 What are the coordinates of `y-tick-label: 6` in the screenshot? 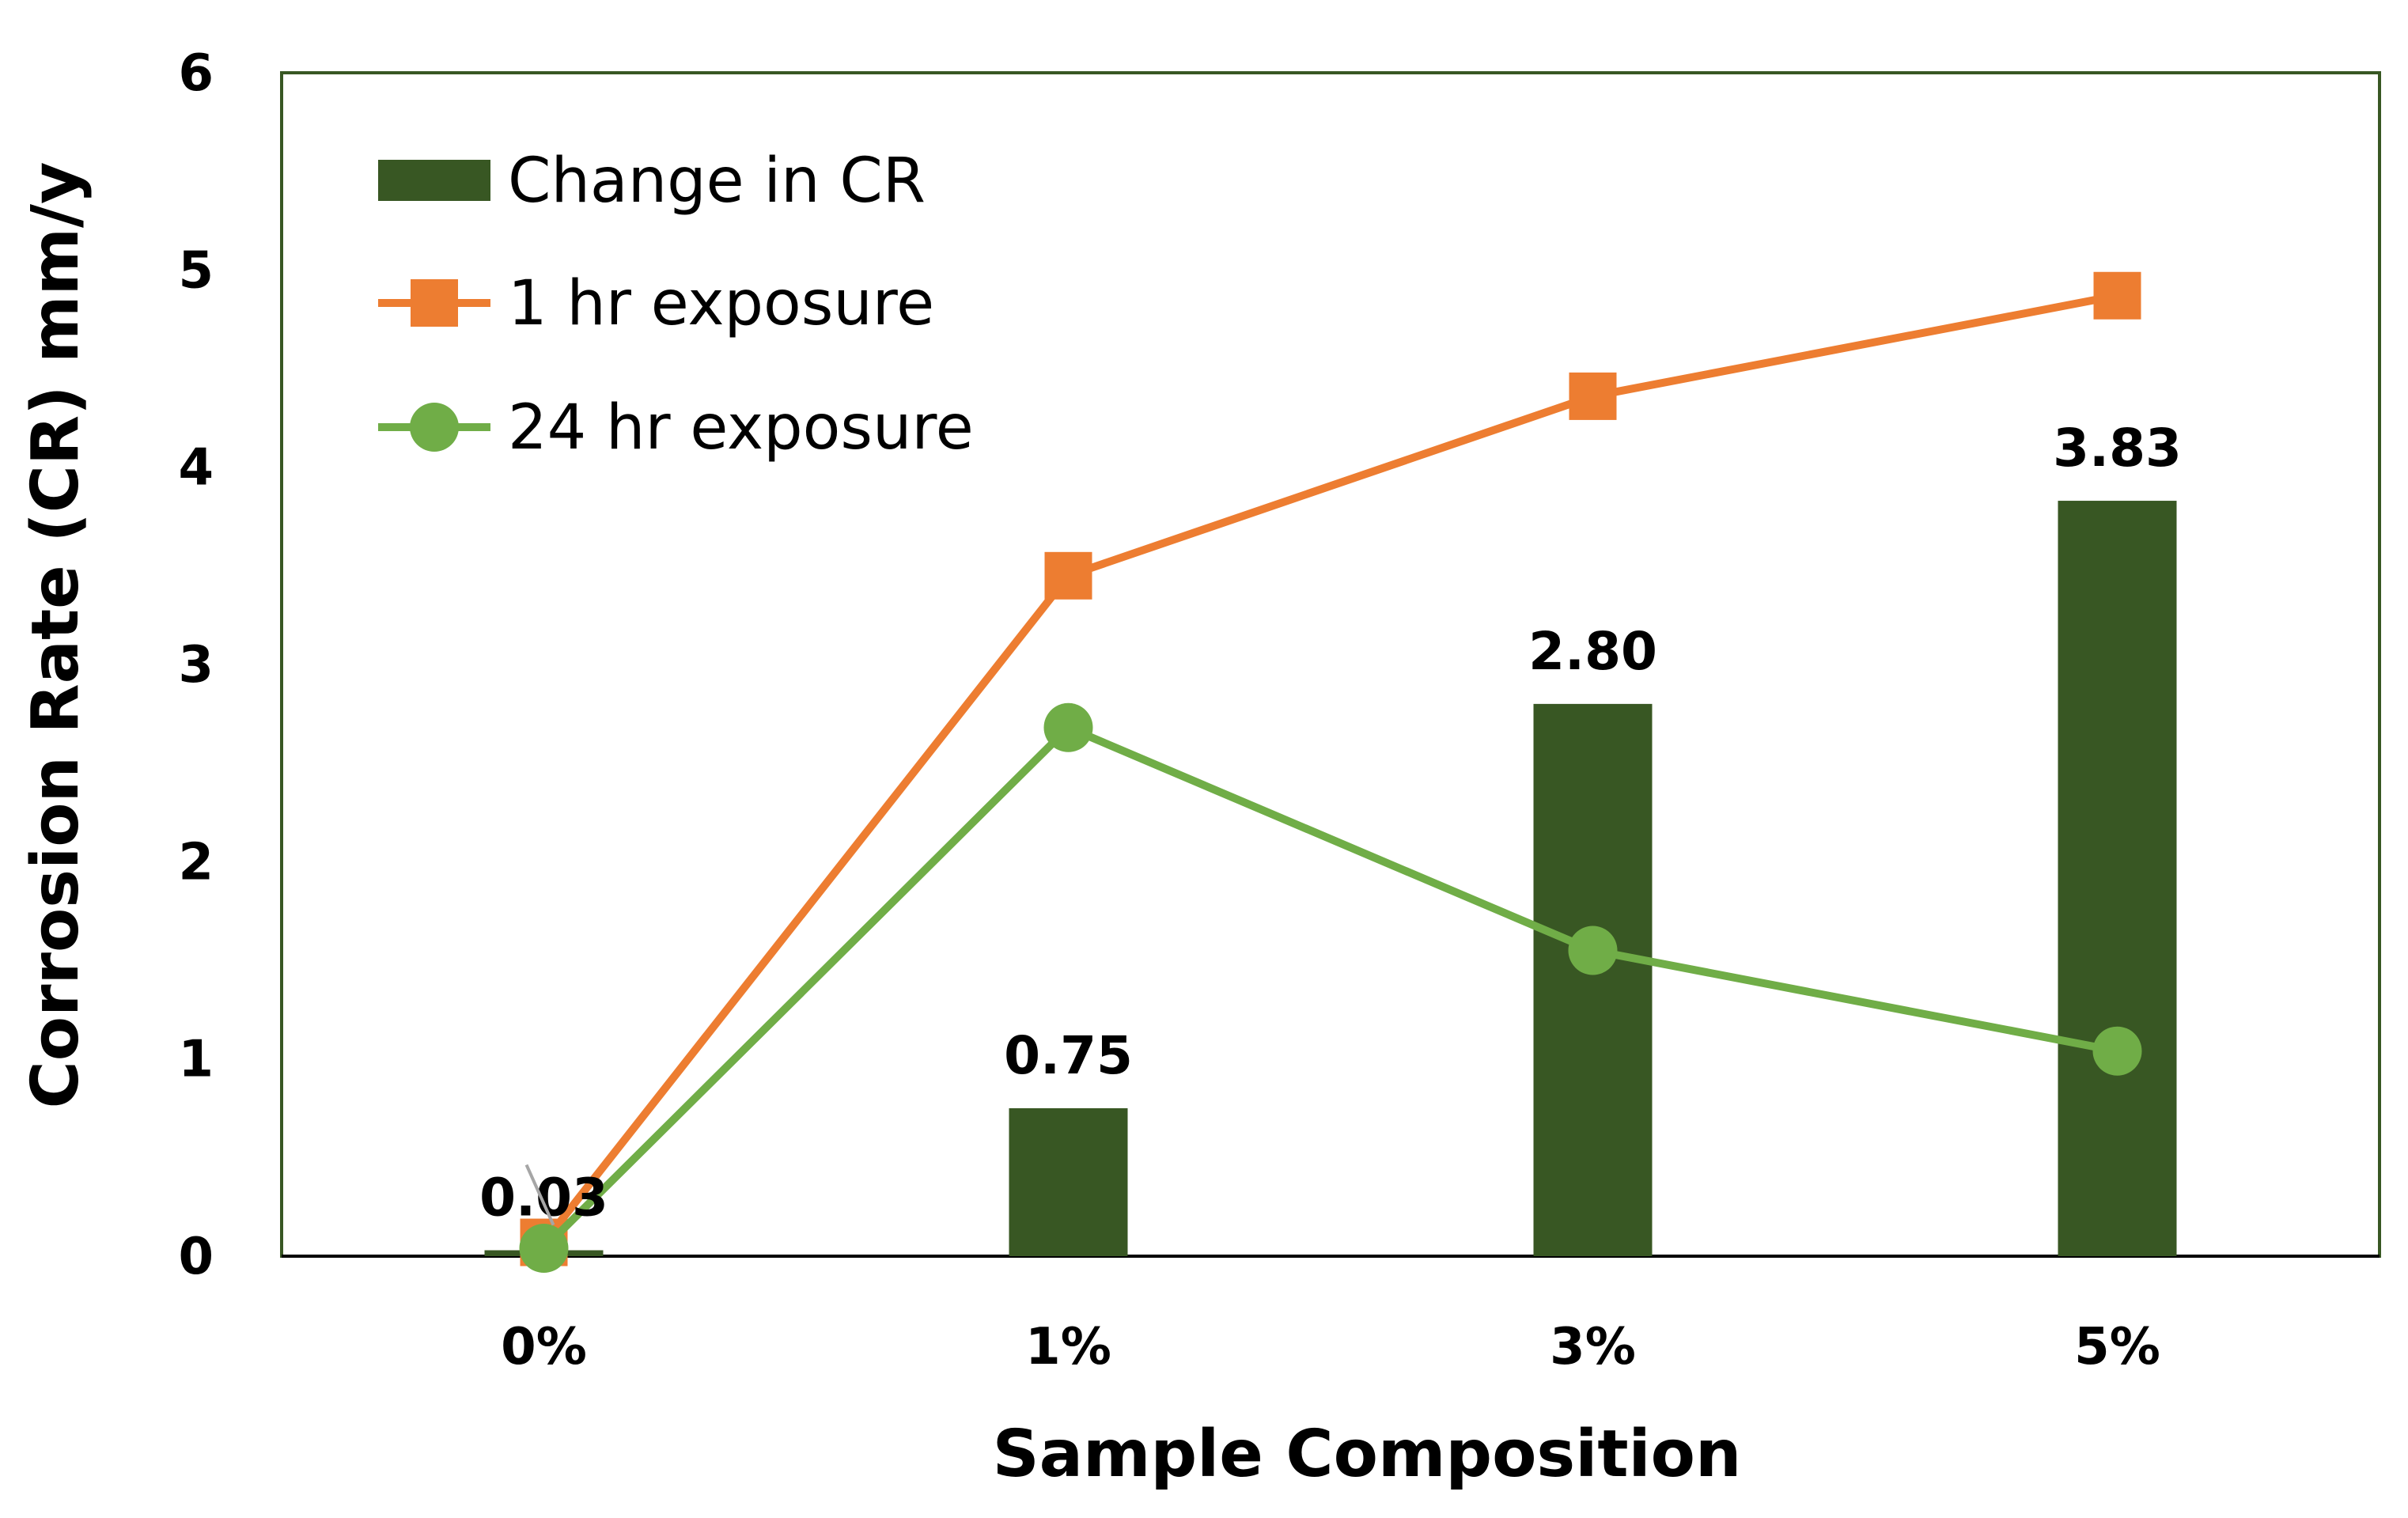 It's located at (196, 73).